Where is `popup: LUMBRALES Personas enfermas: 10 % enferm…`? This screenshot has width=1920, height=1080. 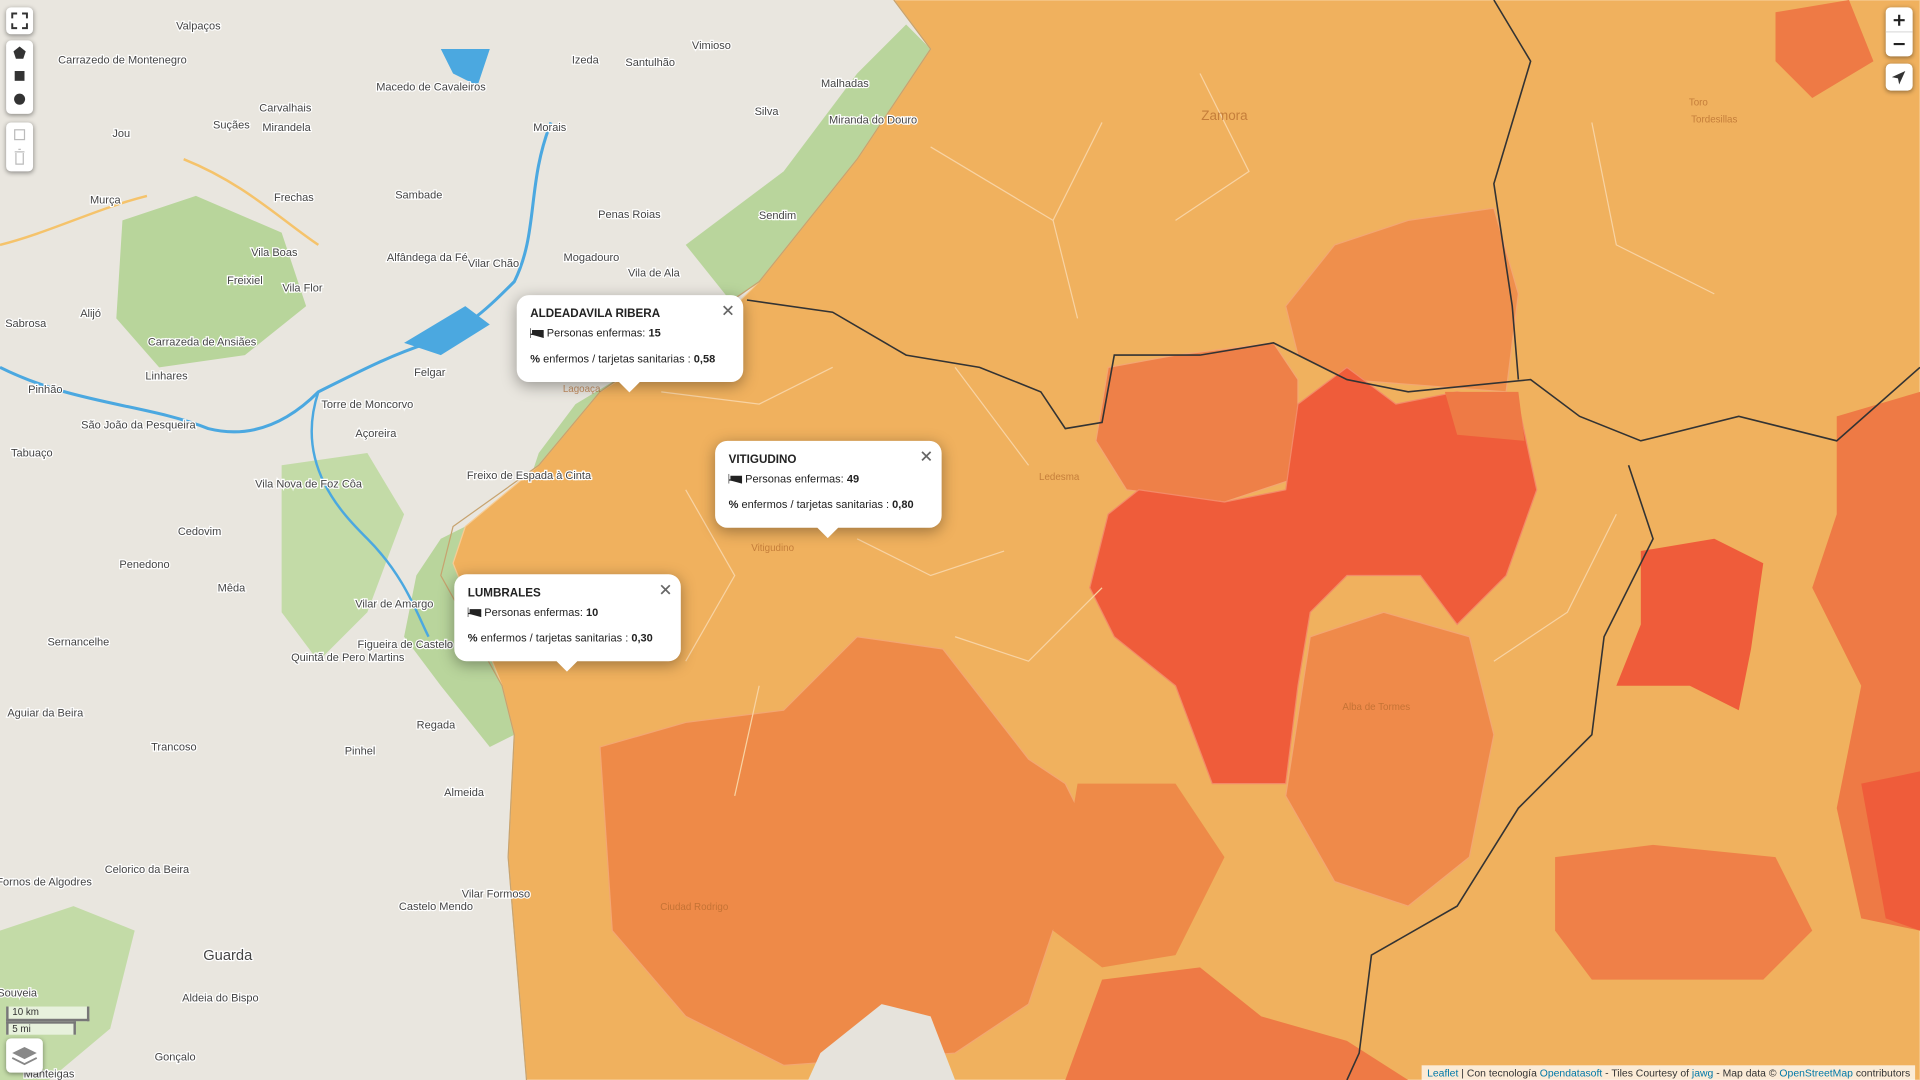 popup: LUMBRALES Personas enfermas: 10 % enferm… is located at coordinates (567, 623).